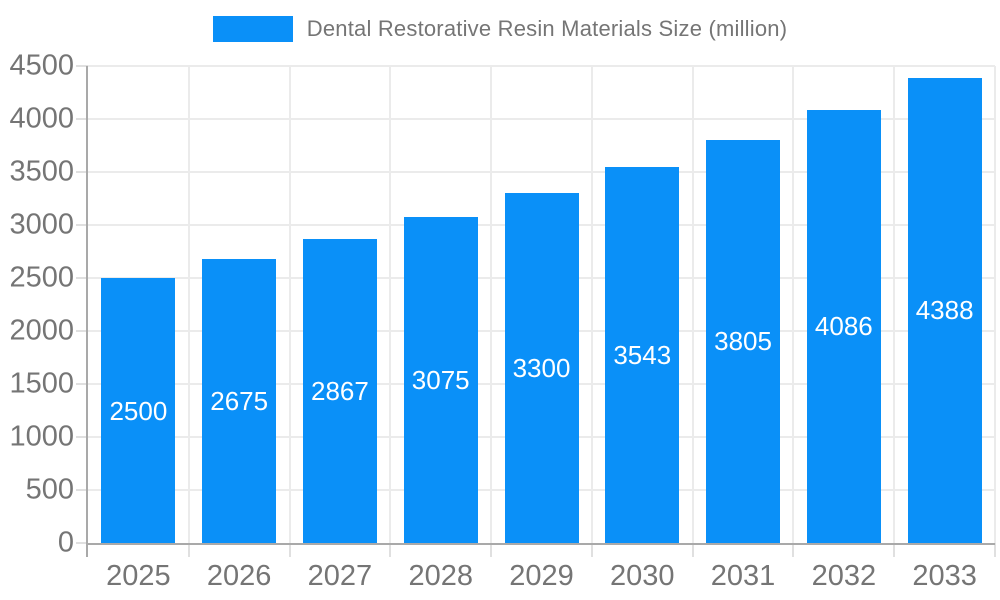  I want to click on x-axis-label: 2026, so click(239, 576).